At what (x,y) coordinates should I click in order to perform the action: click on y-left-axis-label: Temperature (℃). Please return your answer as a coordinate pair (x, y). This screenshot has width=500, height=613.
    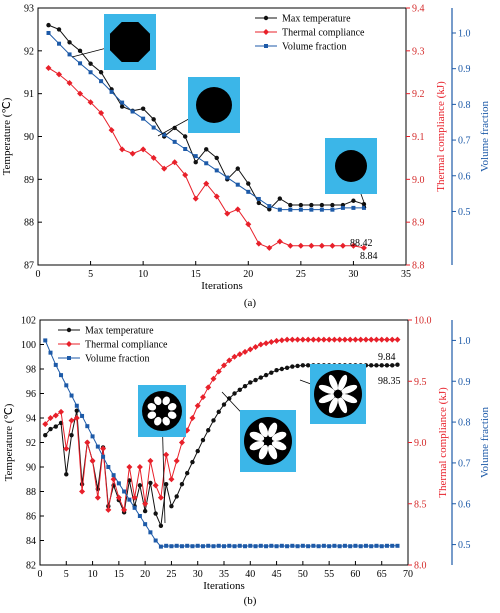
    Looking at the image, I should click on (7, 136).